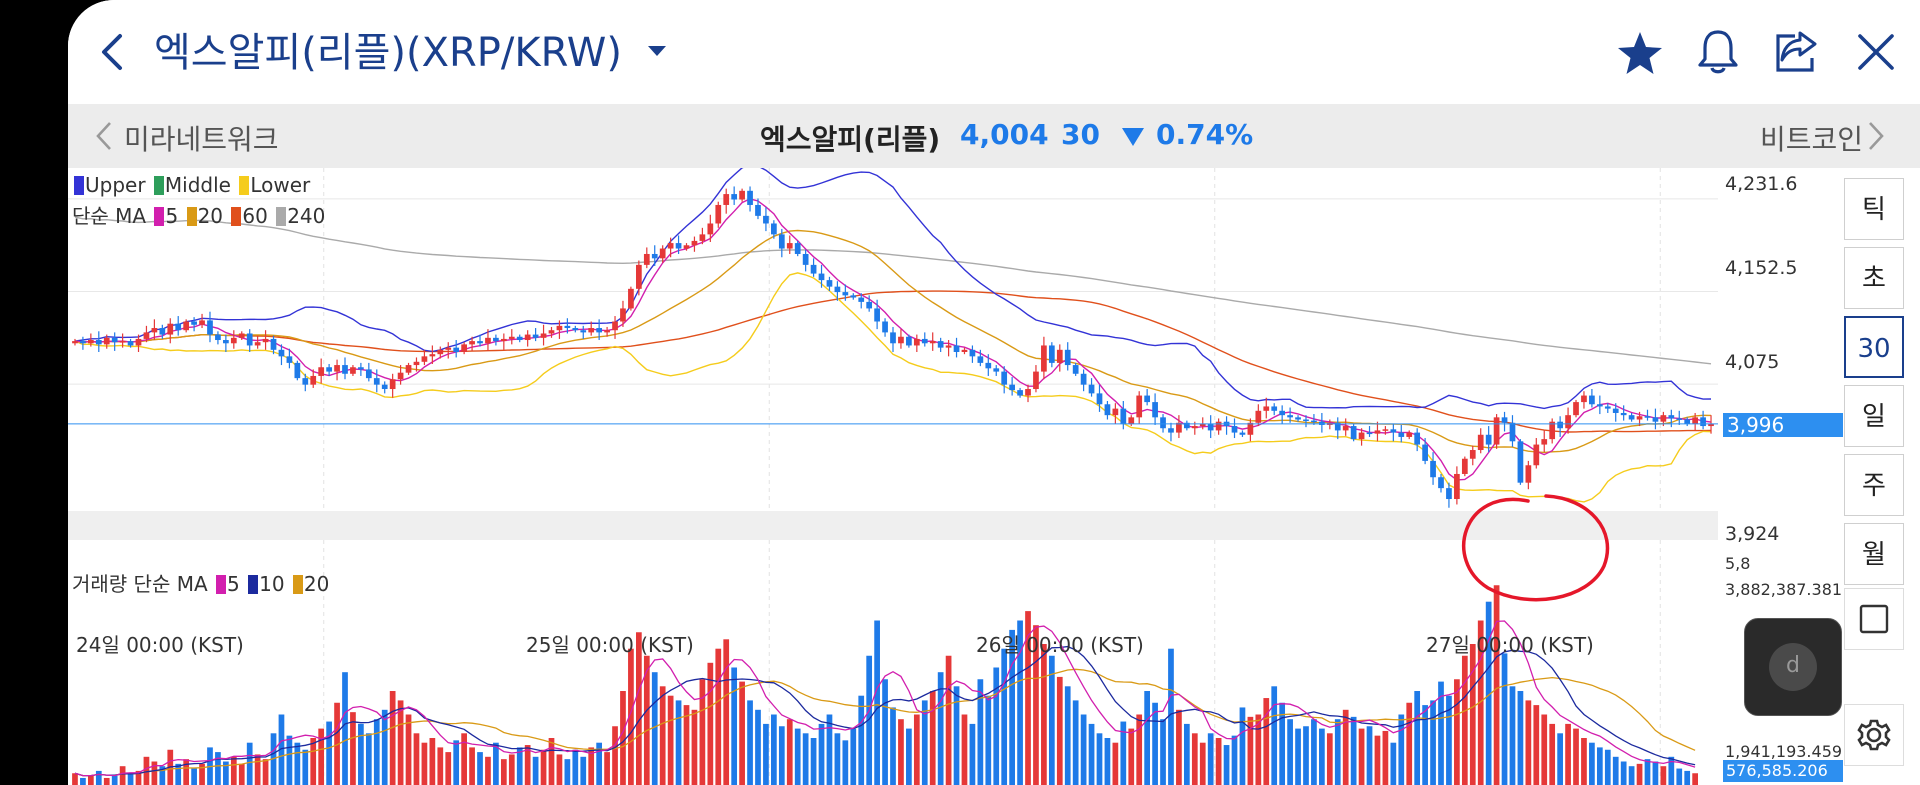 This screenshot has width=1920, height=785. I want to click on prev-coin-chevron-icon, so click(104, 136).